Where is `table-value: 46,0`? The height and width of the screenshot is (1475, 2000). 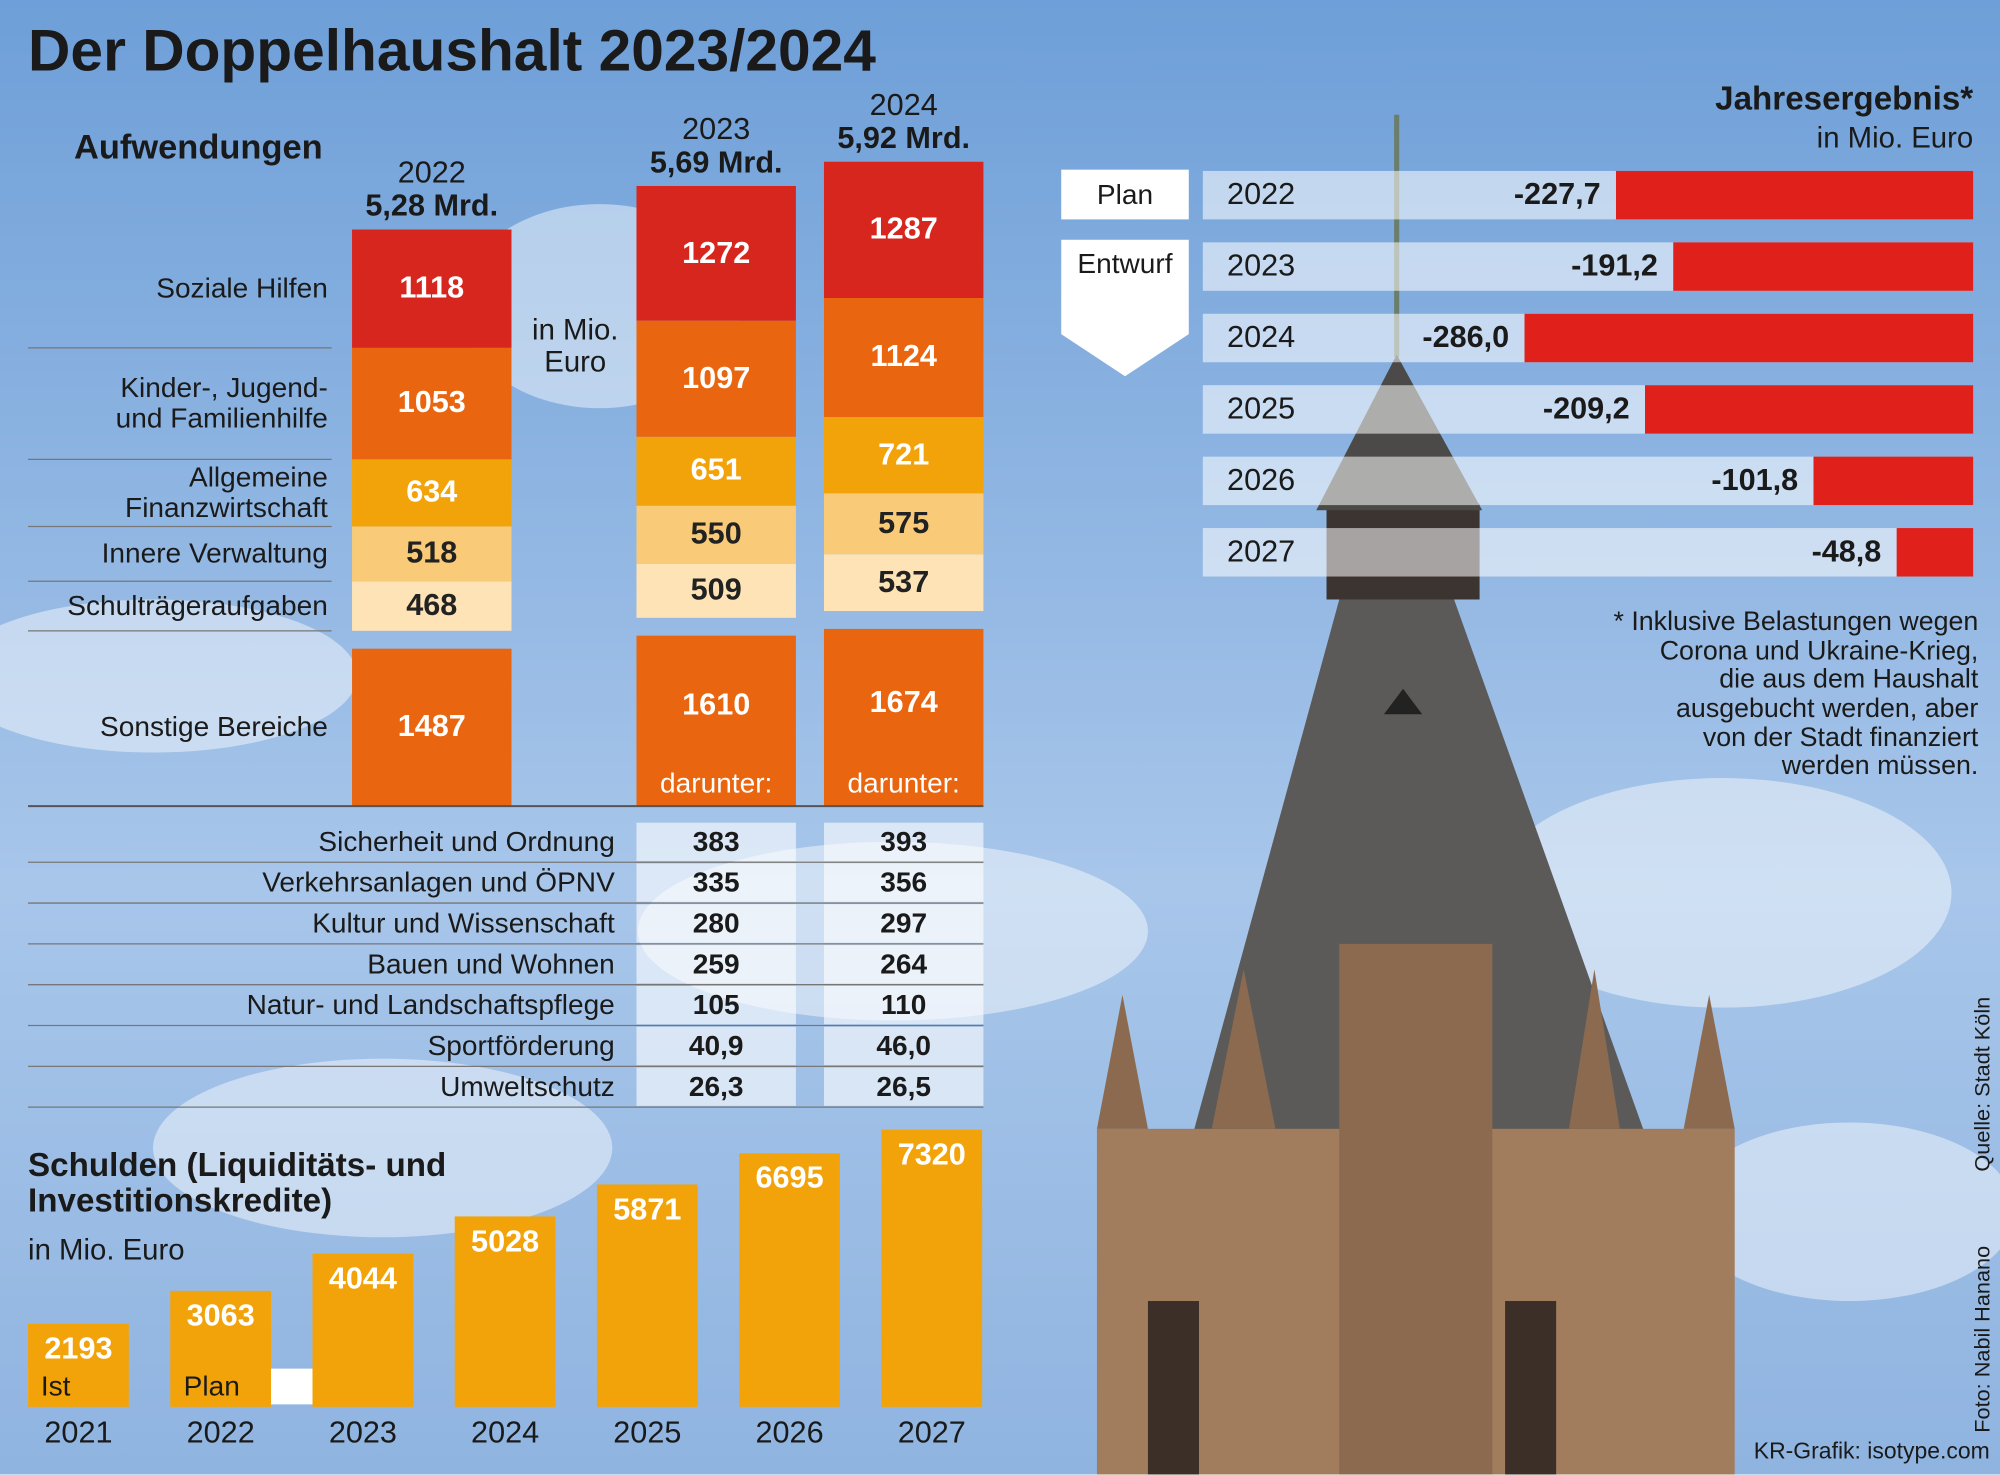
table-value: 46,0 is located at coordinates (904, 1045).